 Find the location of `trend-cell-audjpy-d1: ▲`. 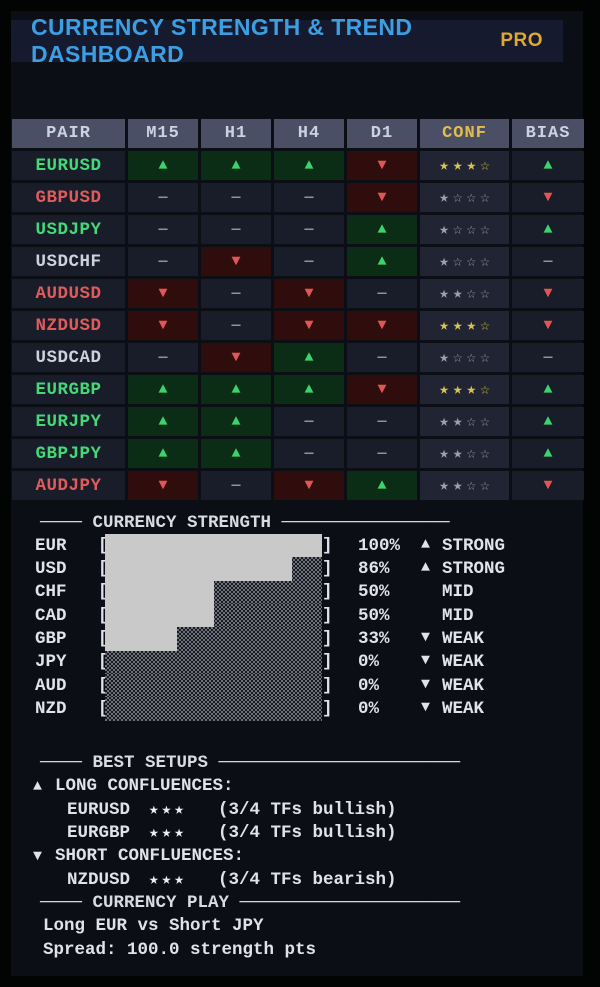

trend-cell-audjpy-d1: ▲ is located at coordinates (382, 485).